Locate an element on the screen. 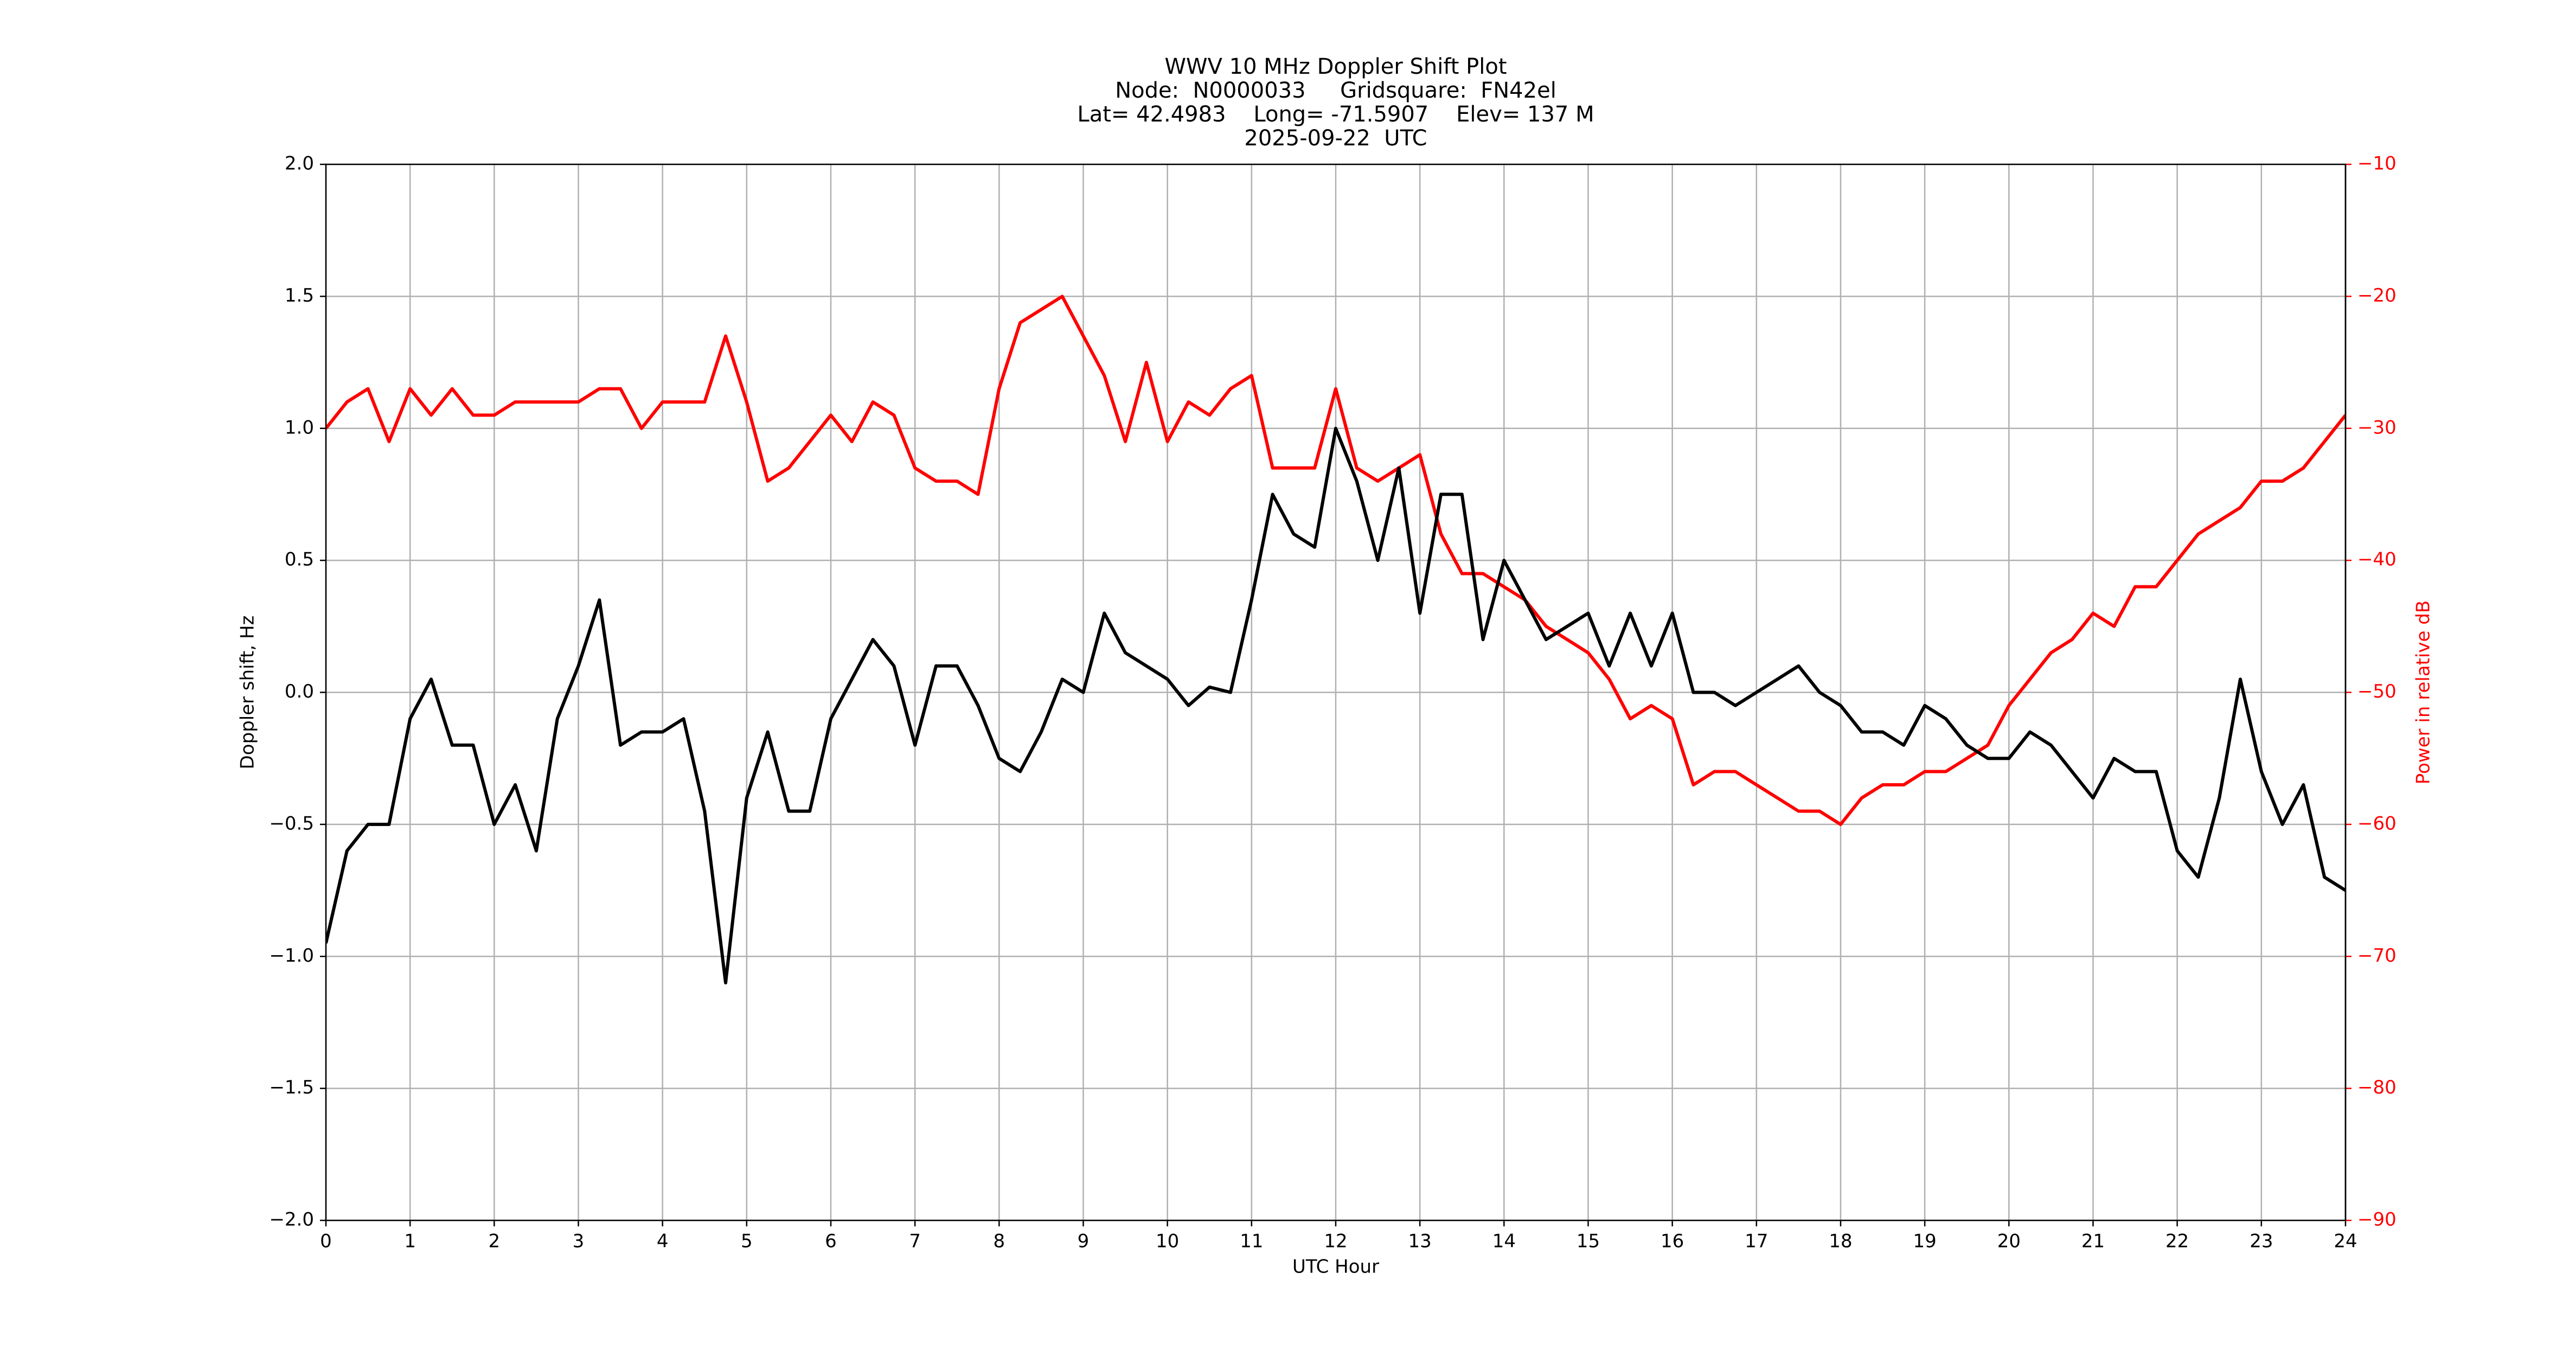 The height and width of the screenshot is (1356, 2576). y-tick-label: −1.0 is located at coordinates (291, 956).